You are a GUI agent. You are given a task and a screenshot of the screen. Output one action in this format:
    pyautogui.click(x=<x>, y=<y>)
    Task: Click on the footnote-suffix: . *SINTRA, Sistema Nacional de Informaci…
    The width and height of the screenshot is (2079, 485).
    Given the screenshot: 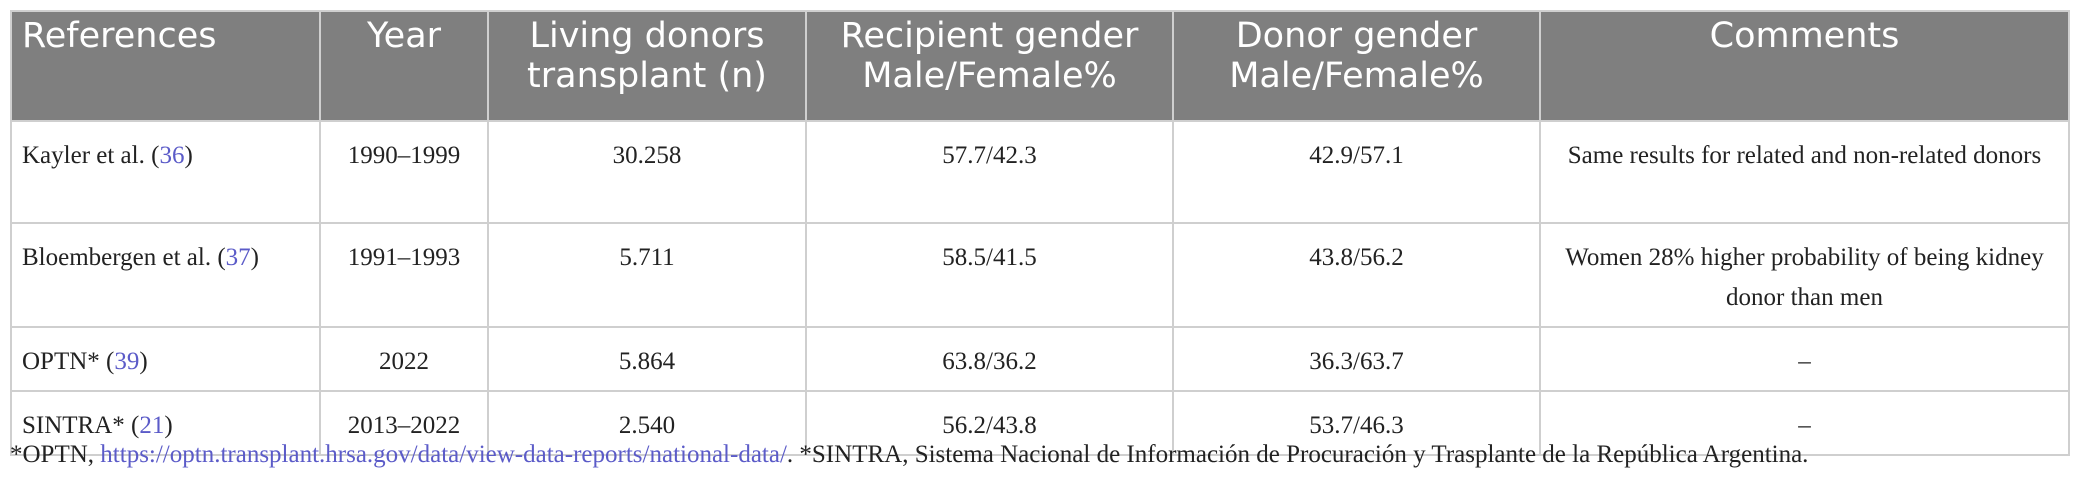 What is the action you would take?
    pyautogui.click(x=1297, y=454)
    